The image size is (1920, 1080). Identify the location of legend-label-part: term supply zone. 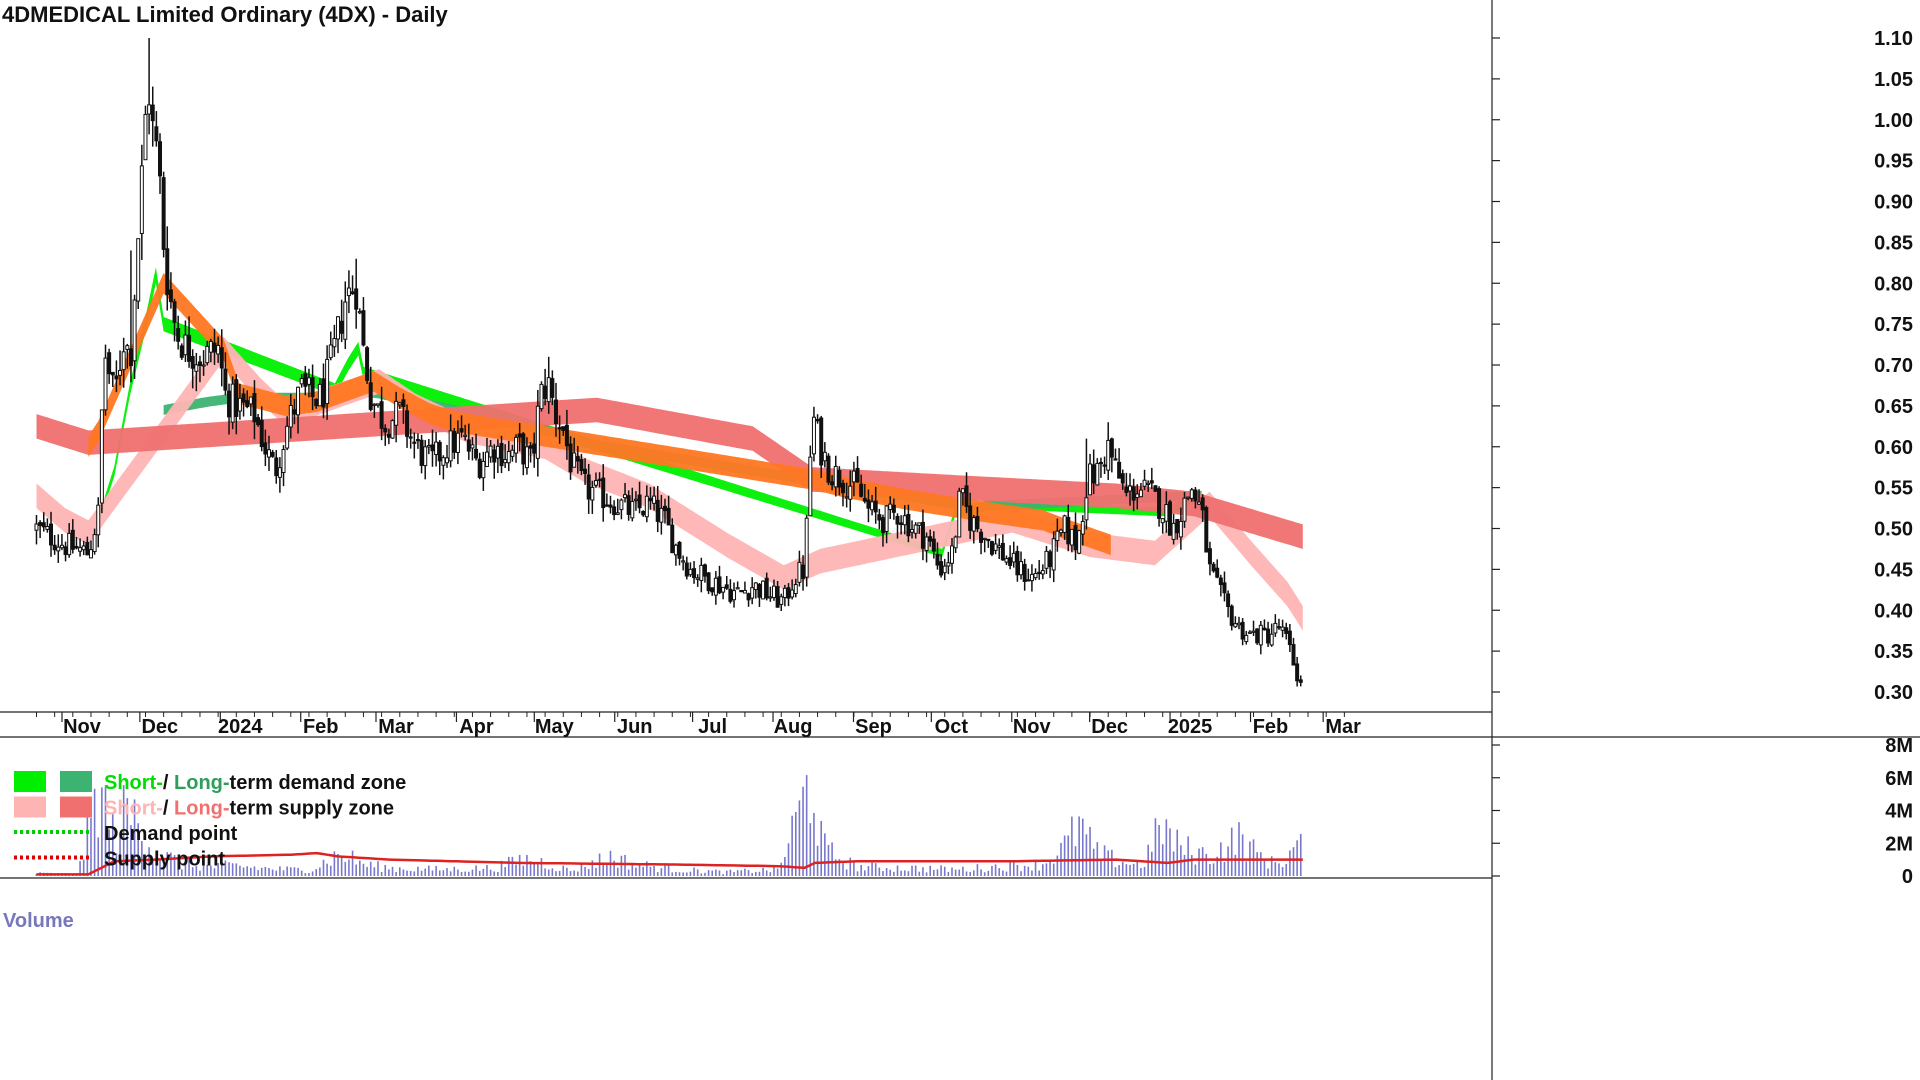
(312, 809).